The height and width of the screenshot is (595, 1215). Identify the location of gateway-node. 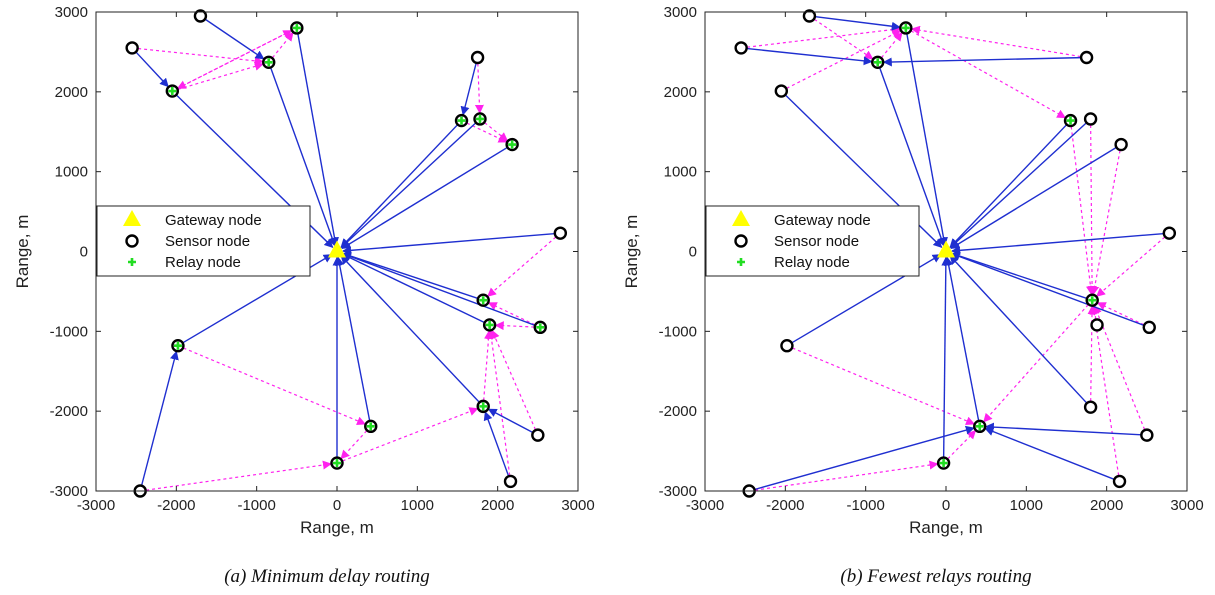
(337, 249).